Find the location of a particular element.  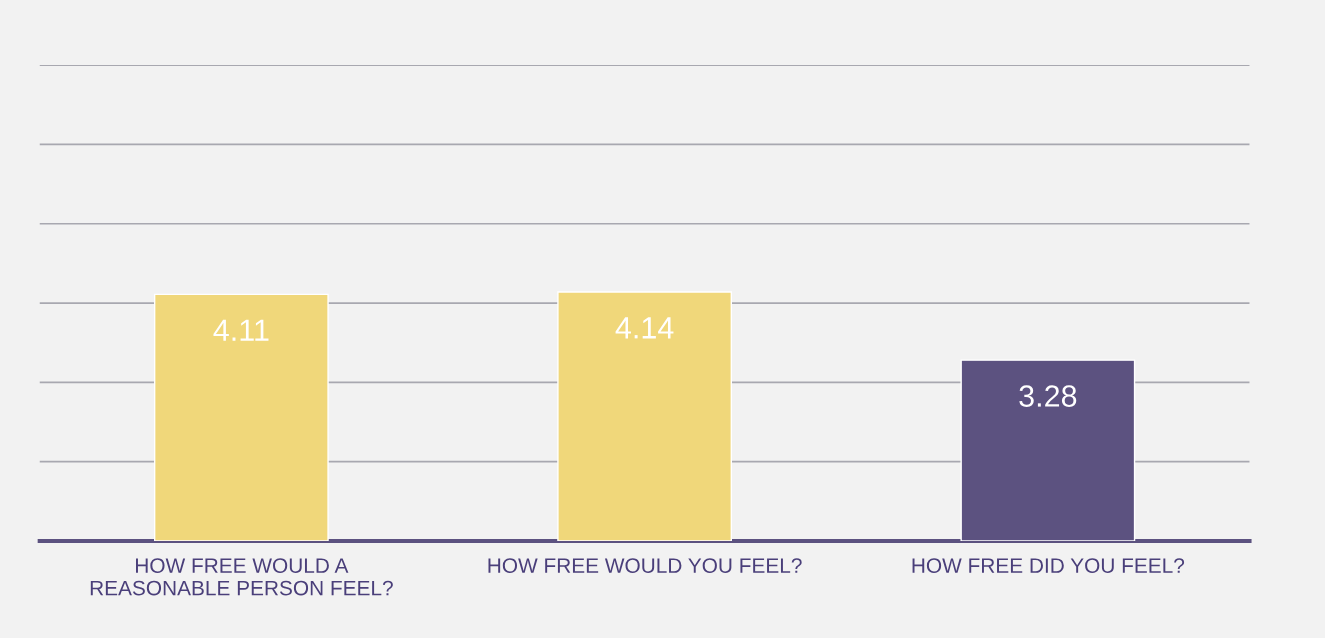

data-label: 4.11 is located at coordinates (241, 330).